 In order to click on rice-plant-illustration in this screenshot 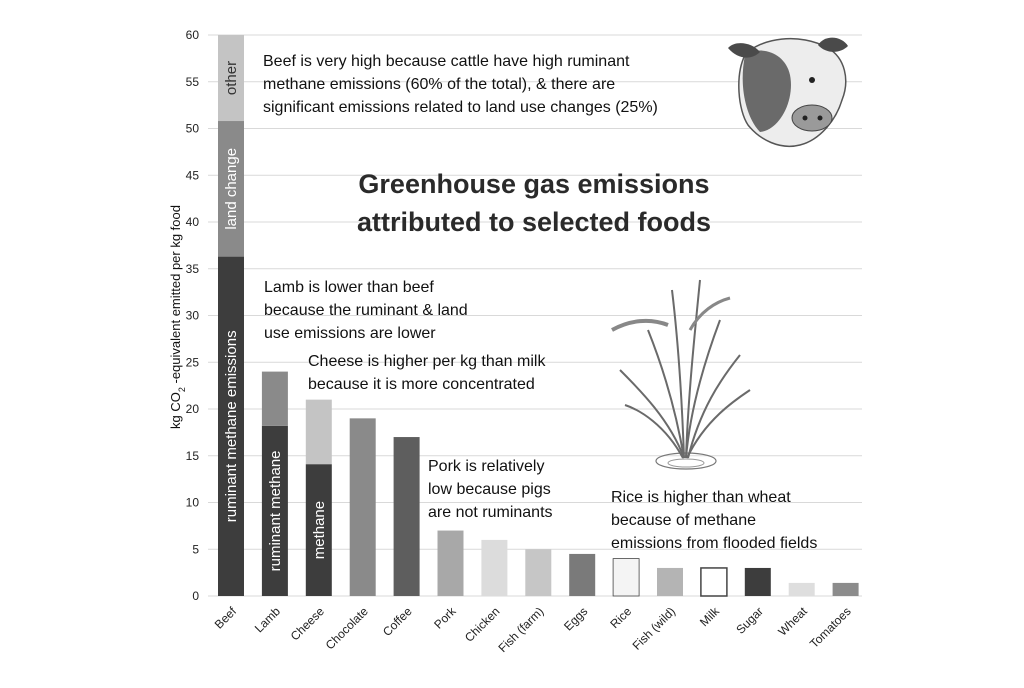, I will do `click(681, 374)`.